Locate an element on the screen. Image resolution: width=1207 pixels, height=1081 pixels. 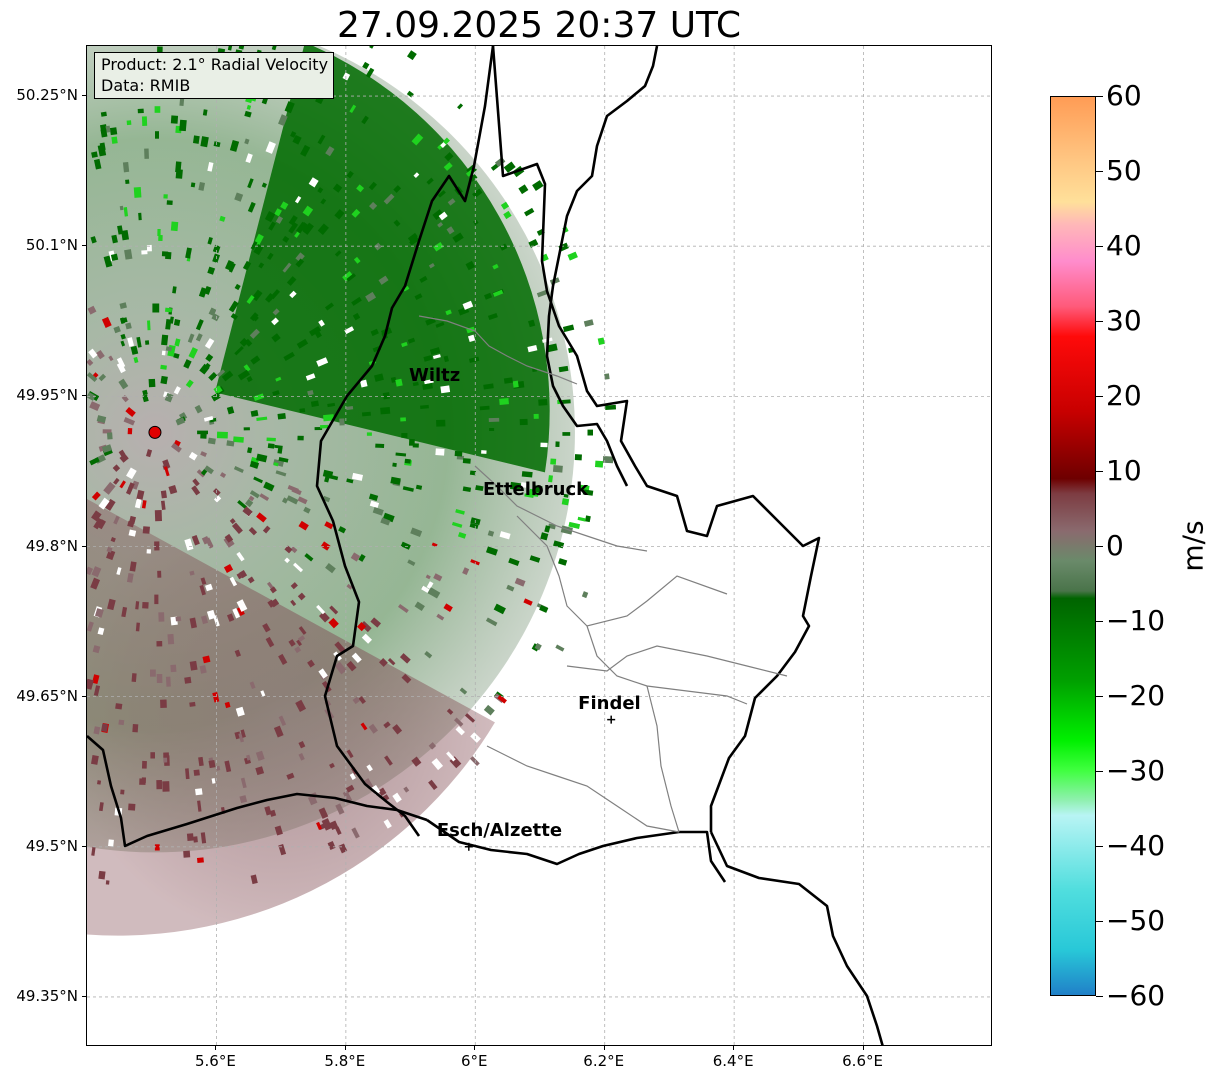
radar-site-marker is located at coordinates (155, 432).